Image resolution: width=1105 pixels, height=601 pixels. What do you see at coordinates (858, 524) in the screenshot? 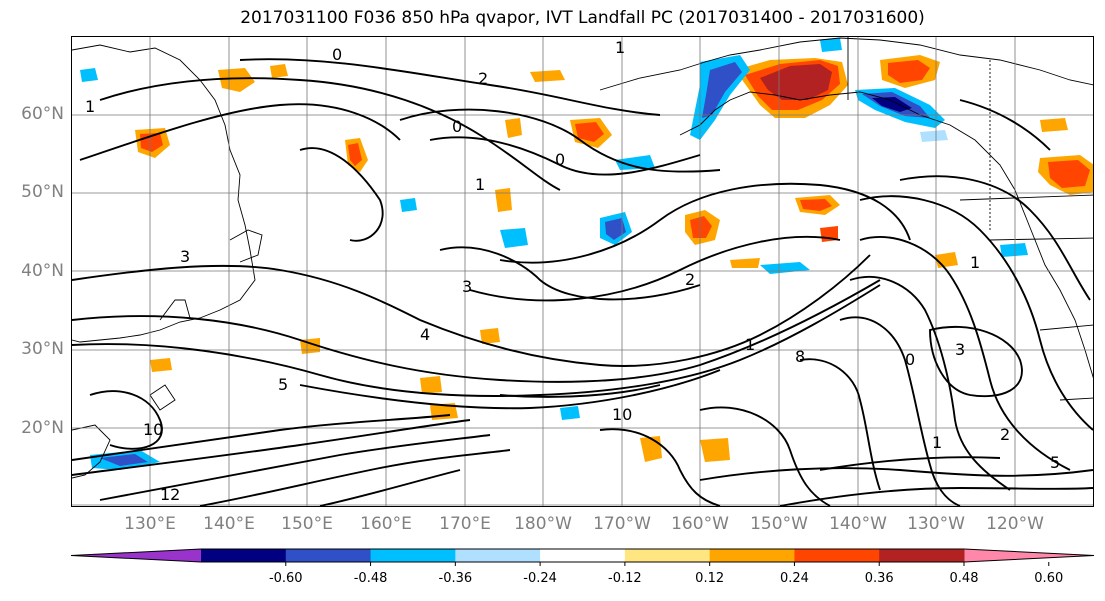
I see `lon-label: 140°W` at bounding box center [858, 524].